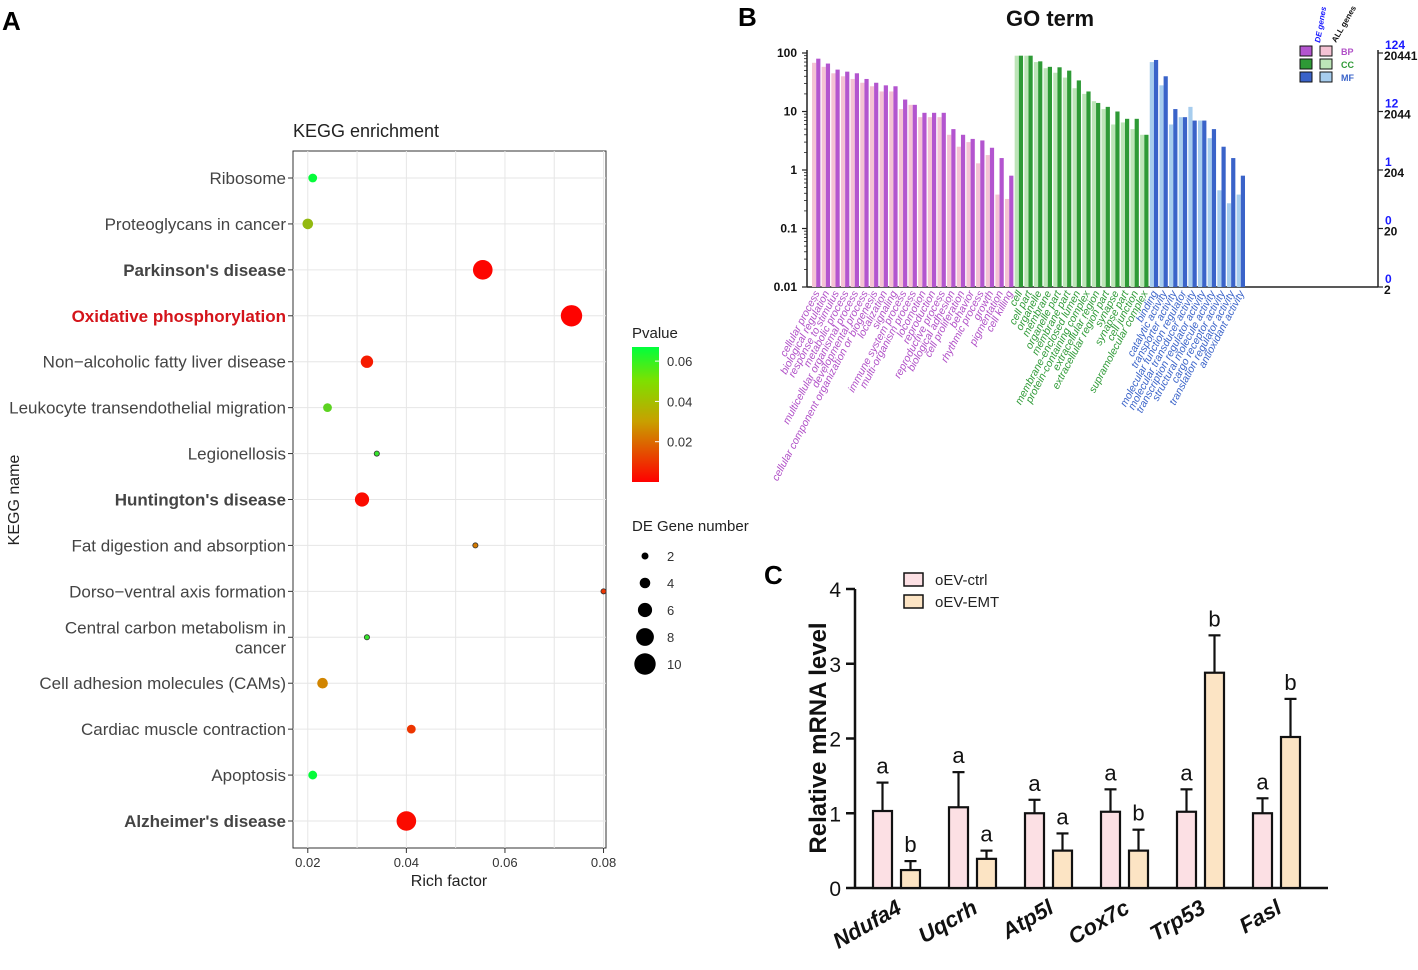  Describe the element at coordinates (1142, 210) in the screenshot. I see `go-bar-all-supramolecular-complex` at that location.